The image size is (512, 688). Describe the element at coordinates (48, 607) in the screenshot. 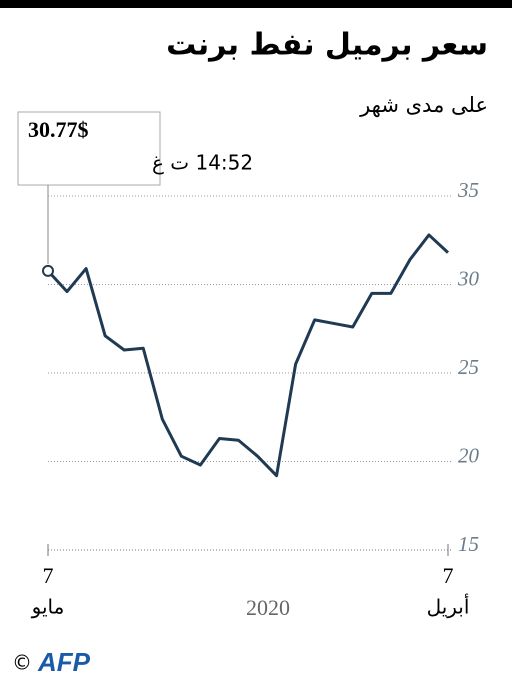

I see `x-month-label: مايو` at that location.